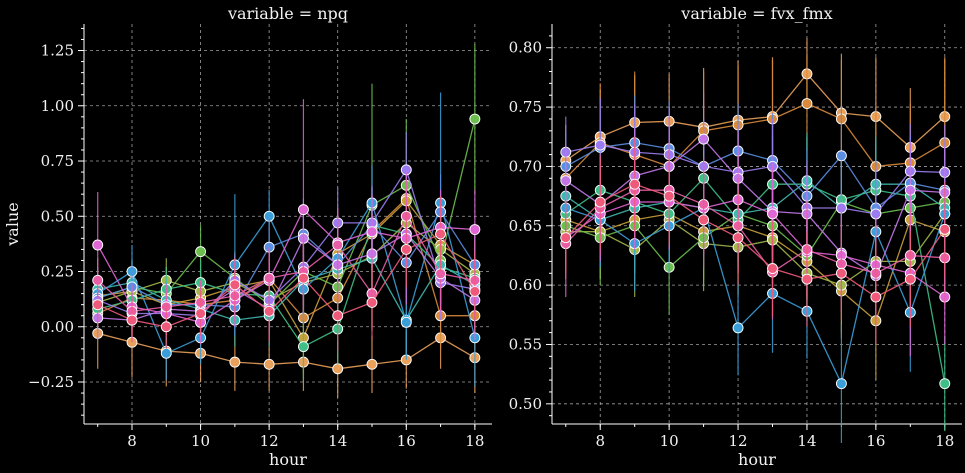  Describe the element at coordinates (525, 285) in the screenshot. I see `y-tick-label: 0.60` at that location.